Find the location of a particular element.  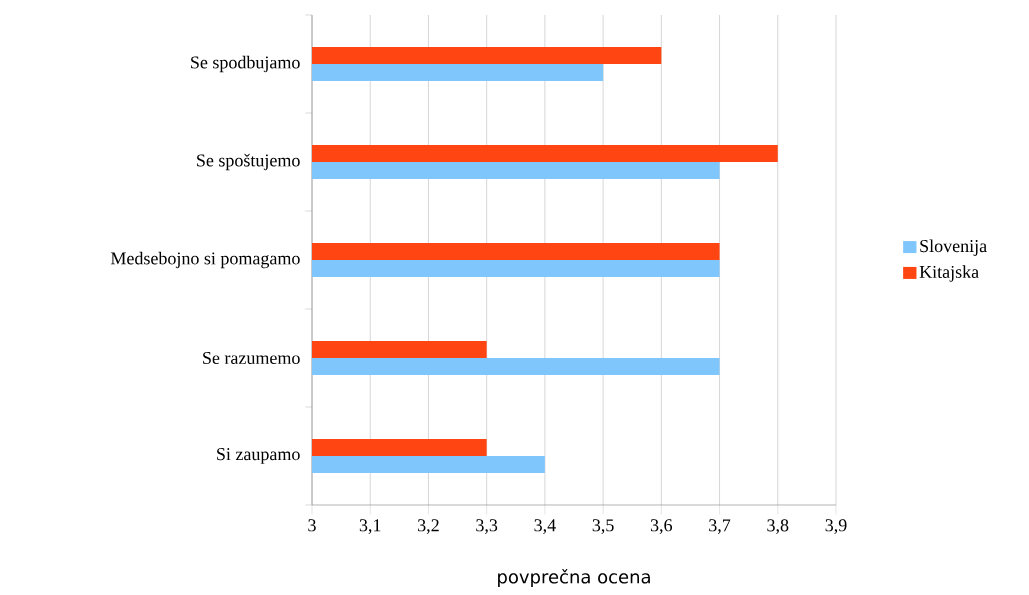

x-tick-label: 3,2 is located at coordinates (428, 526).